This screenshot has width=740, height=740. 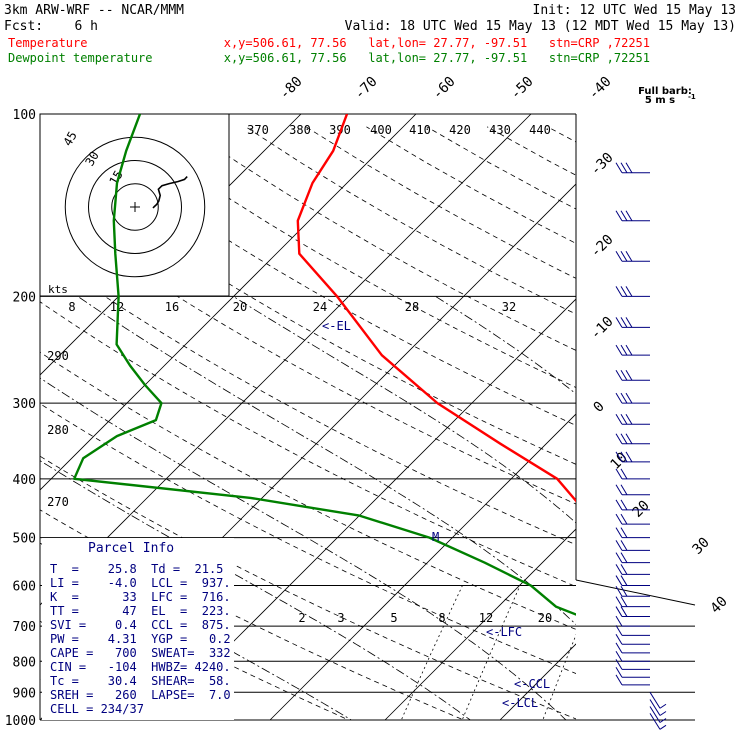 I want to click on forecast-hour: Fcst: 6 h, so click(x=51, y=26).